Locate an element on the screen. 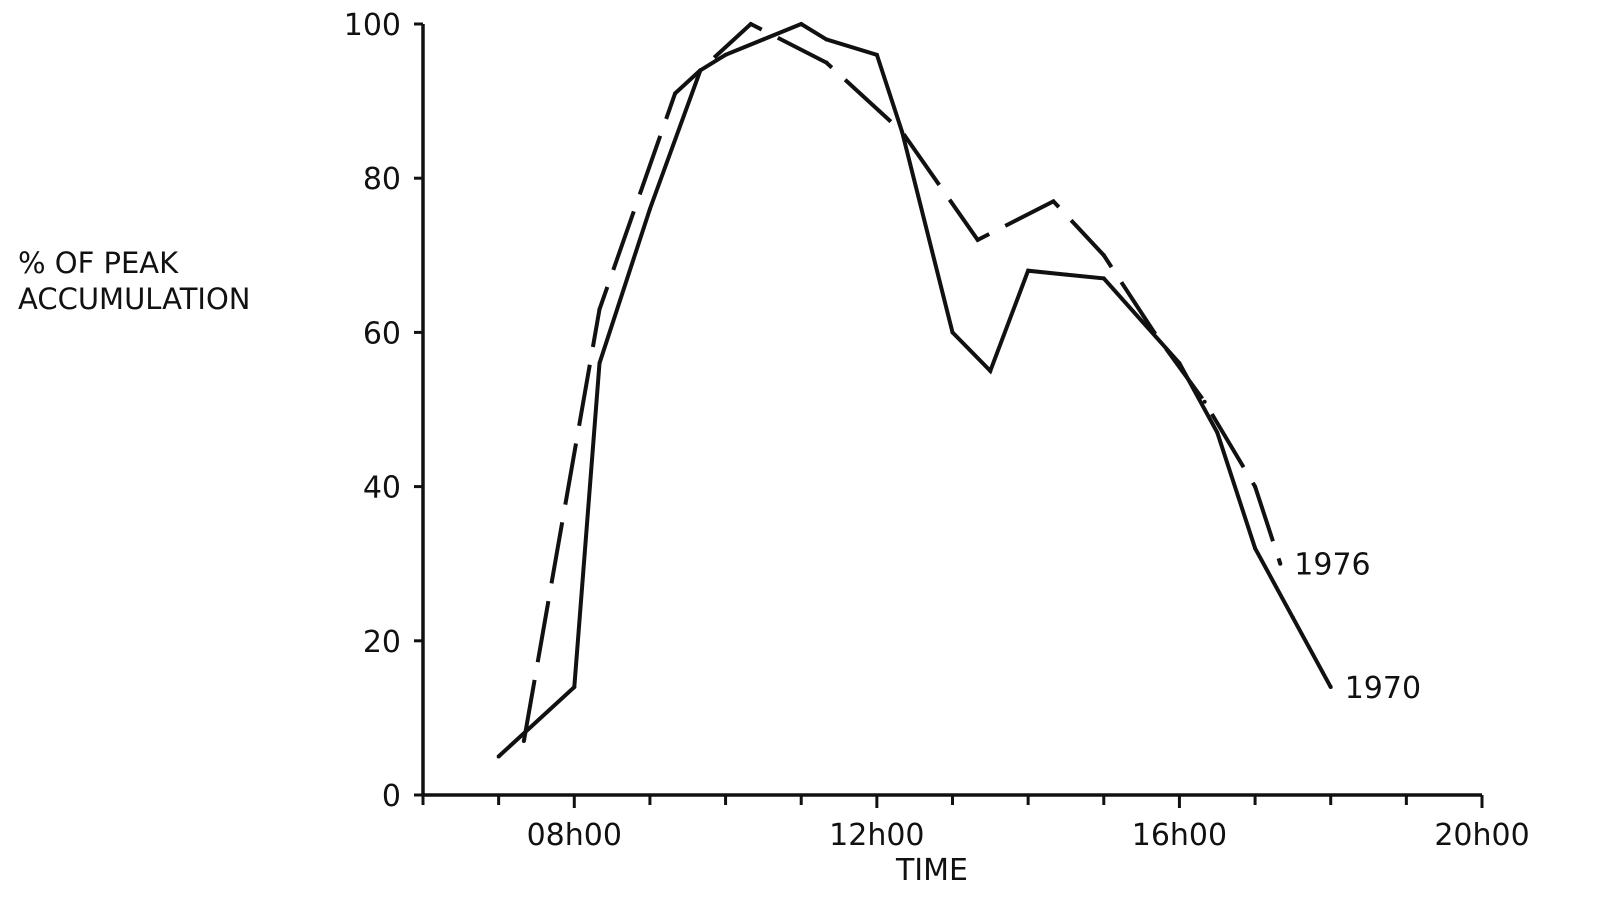 Image resolution: width=1598 pixels, height=906 pixels. y-tick-label: 0 is located at coordinates (391, 796).